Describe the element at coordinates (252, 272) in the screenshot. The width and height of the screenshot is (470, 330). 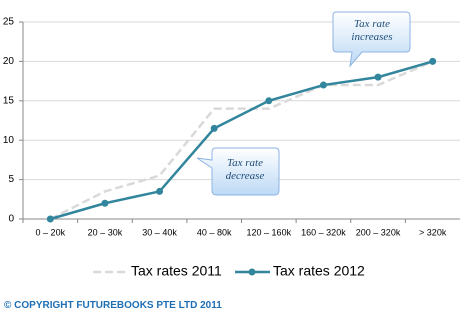
I see `legend-marker` at that location.